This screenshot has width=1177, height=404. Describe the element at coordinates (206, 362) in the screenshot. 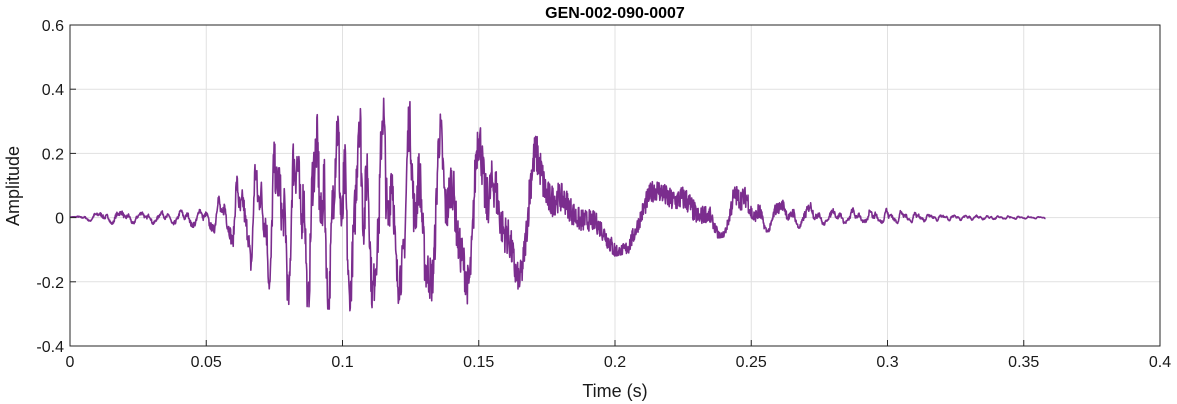

I see `x-tick-label: 0.05` at that location.